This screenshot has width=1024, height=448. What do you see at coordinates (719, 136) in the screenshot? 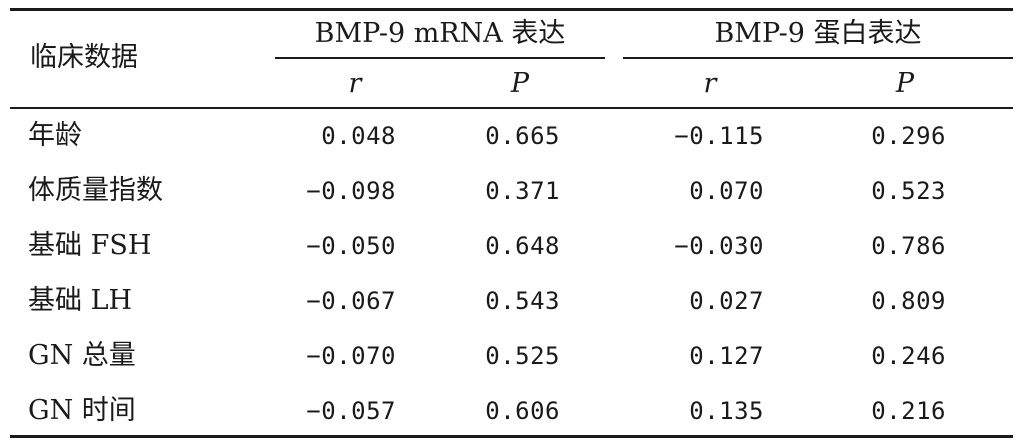
I see `protein-r-value: −0.115` at bounding box center [719, 136].